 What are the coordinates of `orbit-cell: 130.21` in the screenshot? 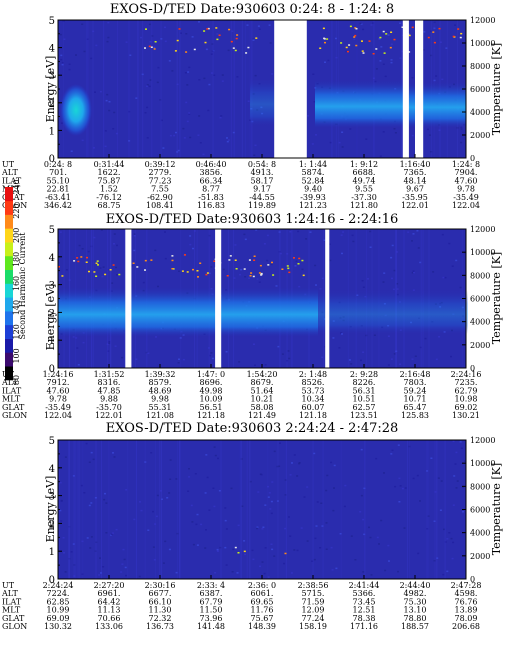 It's located at (466, 415).